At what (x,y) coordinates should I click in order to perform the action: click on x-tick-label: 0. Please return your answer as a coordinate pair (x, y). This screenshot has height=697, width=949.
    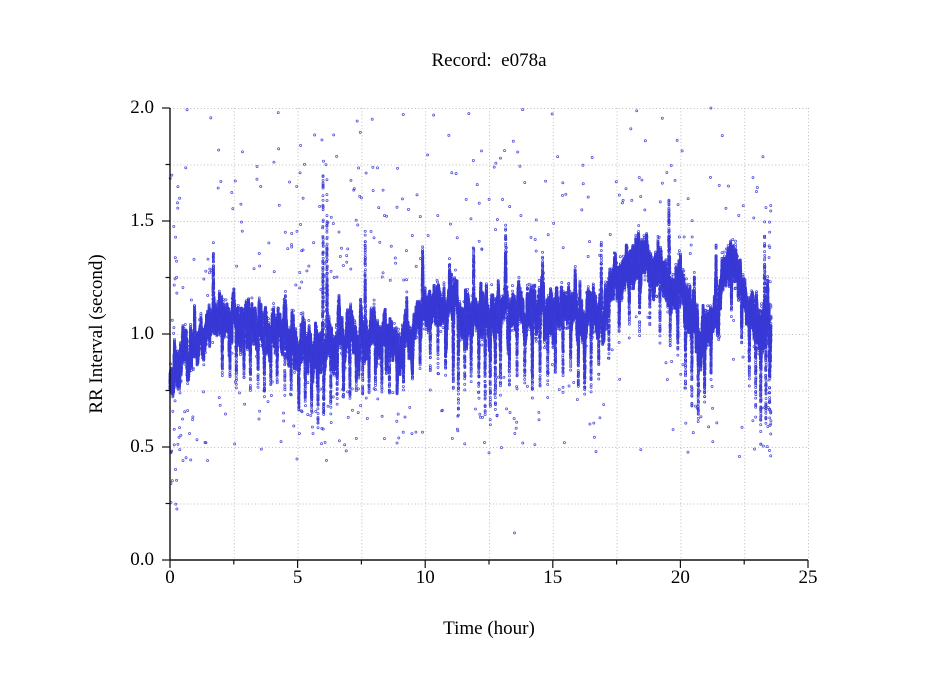
    Looking at the image, I should click on (170, 577).